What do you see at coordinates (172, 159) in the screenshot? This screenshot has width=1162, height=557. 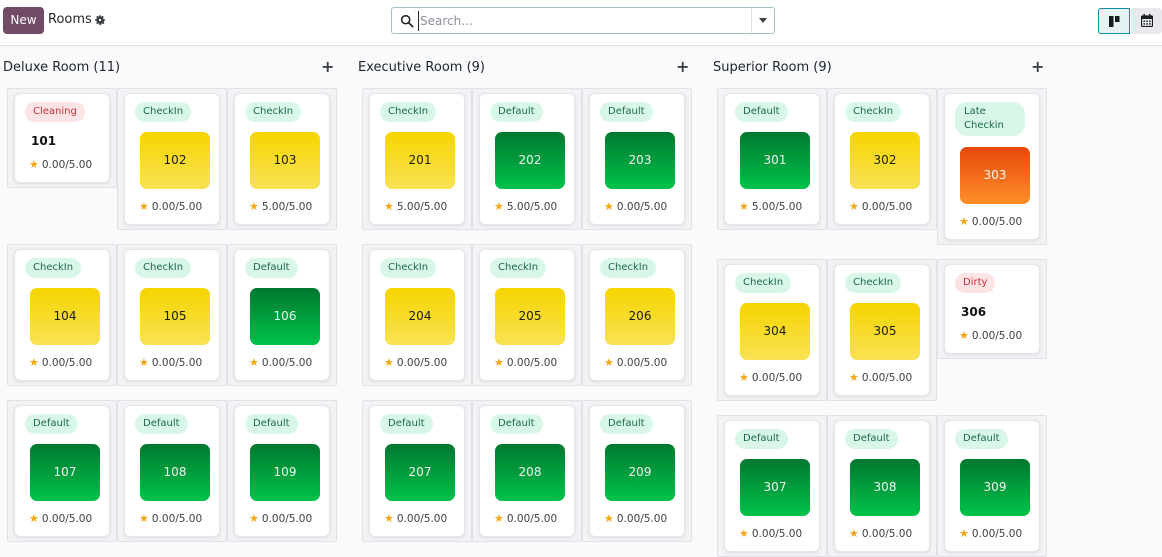 I see `room-card: CheckIn 102 ★ 0.00/5.00` at bounding box center [172, 159].